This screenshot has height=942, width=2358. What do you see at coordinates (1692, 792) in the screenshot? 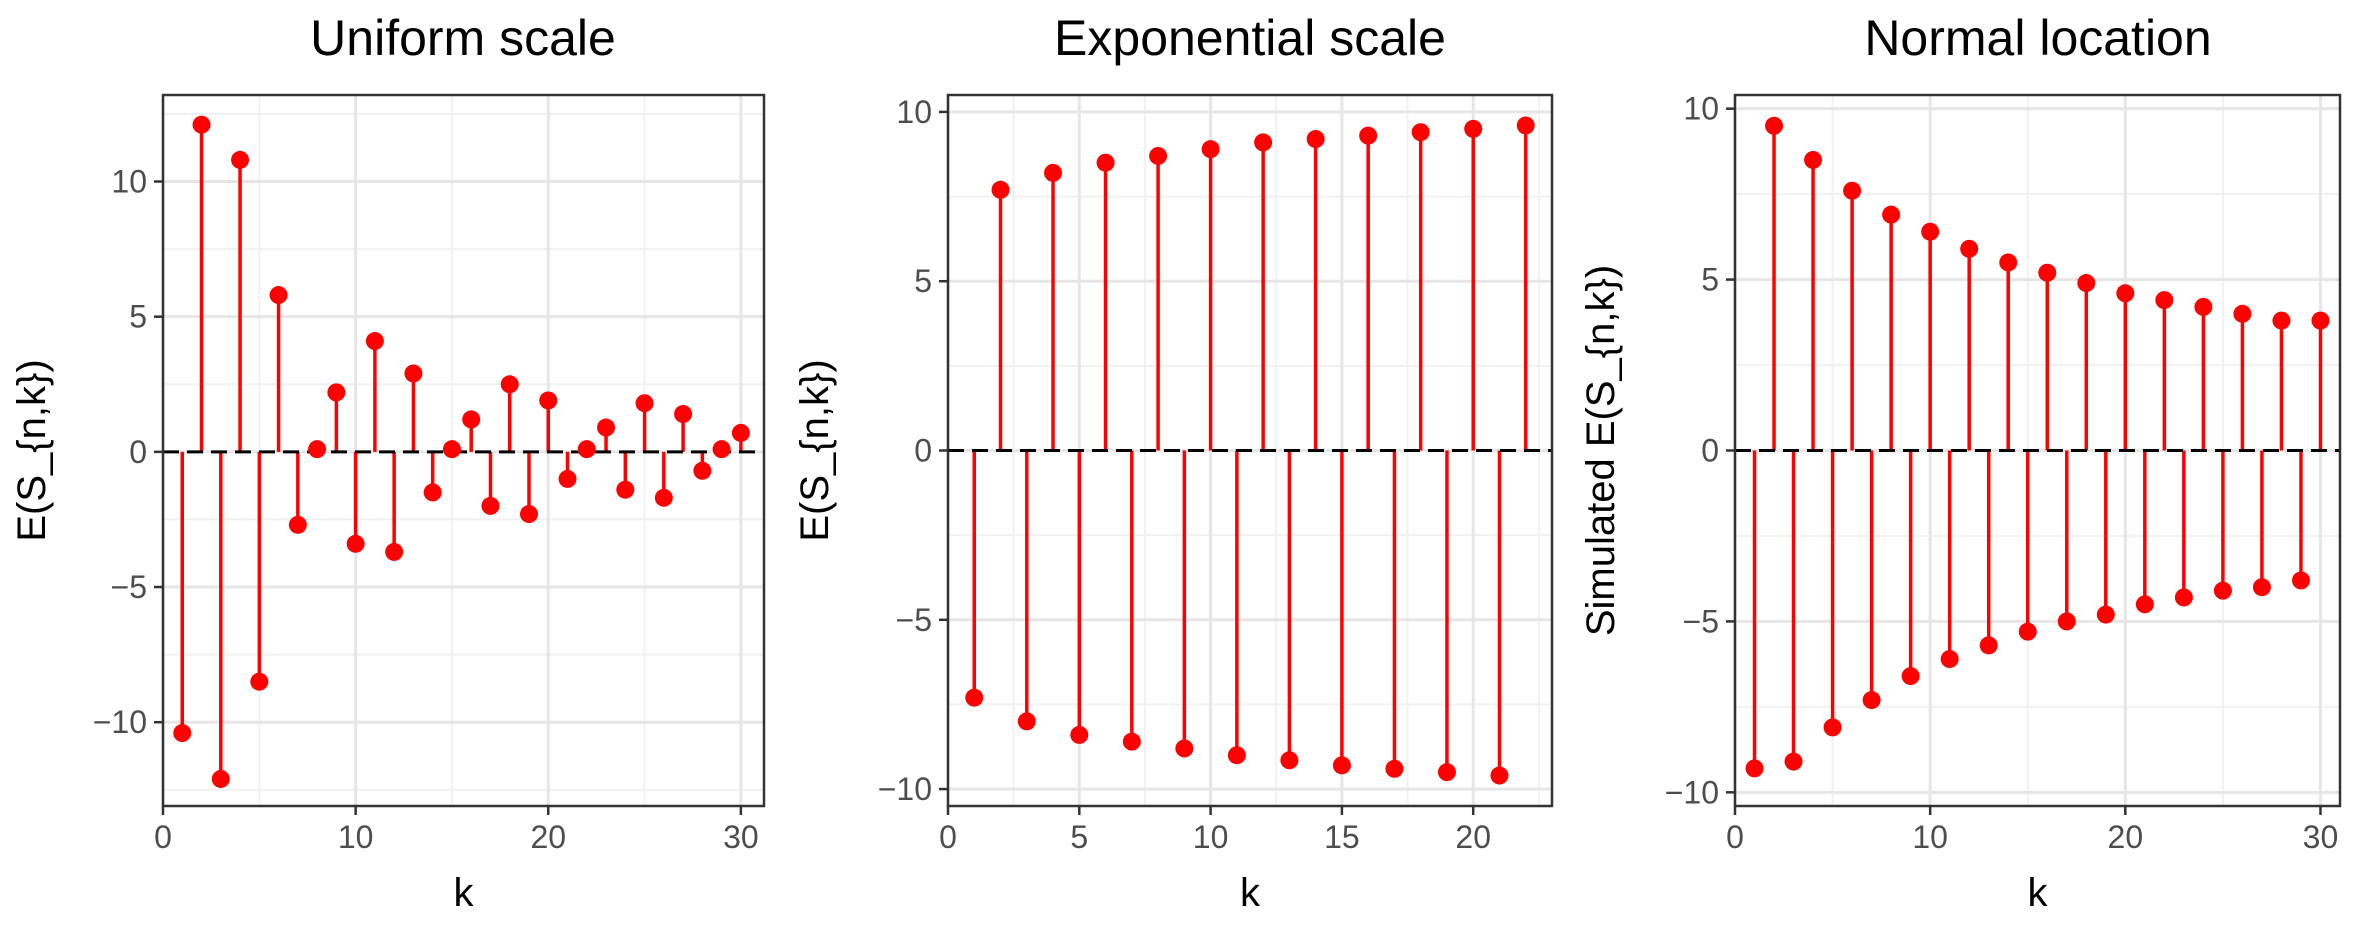
I see `y-tick-label: −10` at bounding box center [1692, 792].